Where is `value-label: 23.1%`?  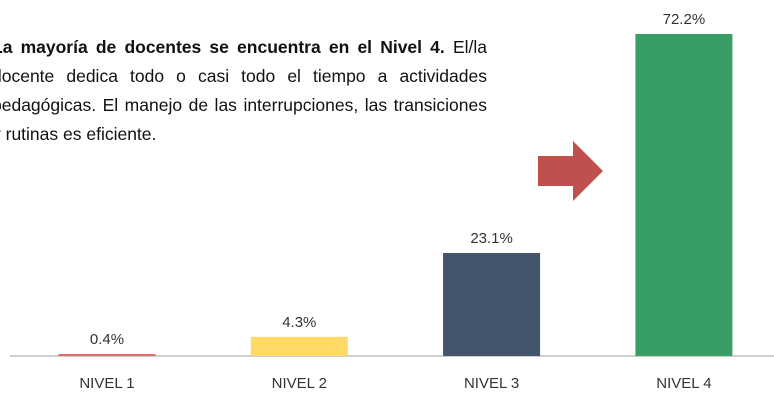
value-label: 23.1% is located at coordinates (491, 238).